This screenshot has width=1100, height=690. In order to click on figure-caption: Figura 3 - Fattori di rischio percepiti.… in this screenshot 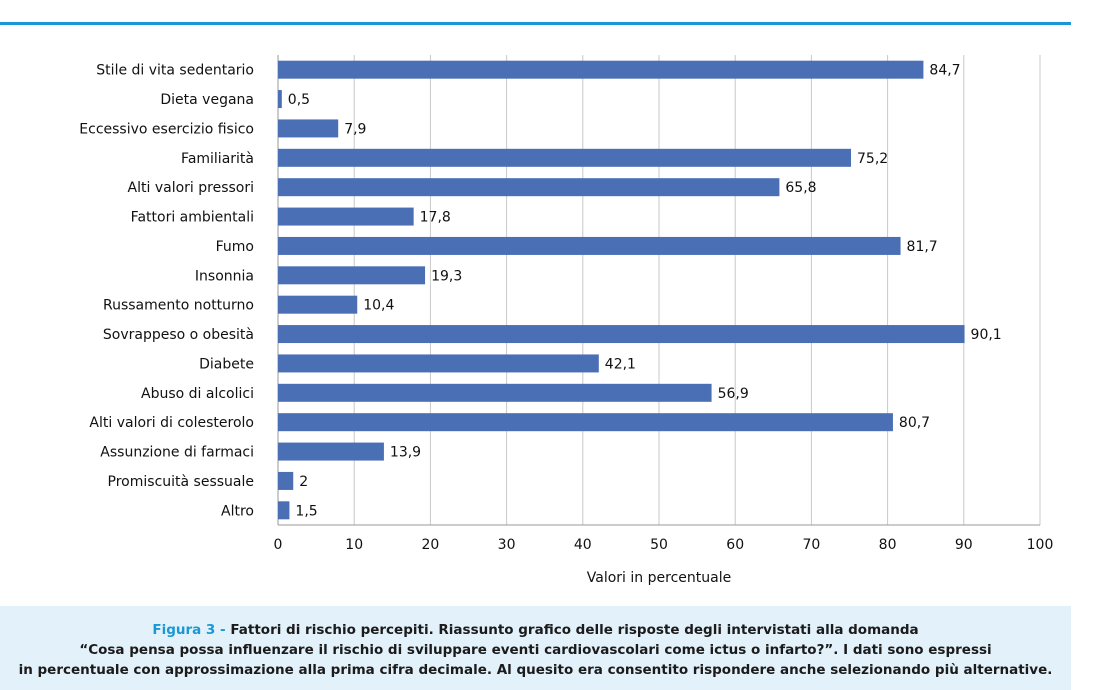, I will do `click(535, 648)`.